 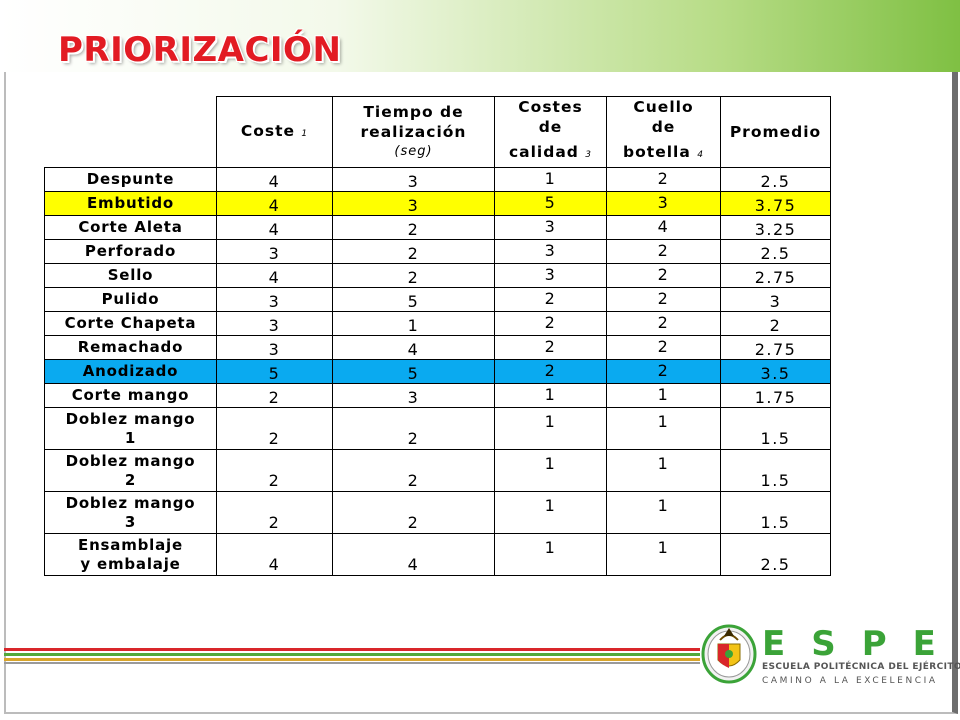 What do you see at coordinates (775, 203) in the screenshot?
I see `cell-promedio: 3.75` at bounding box center [775, 203].